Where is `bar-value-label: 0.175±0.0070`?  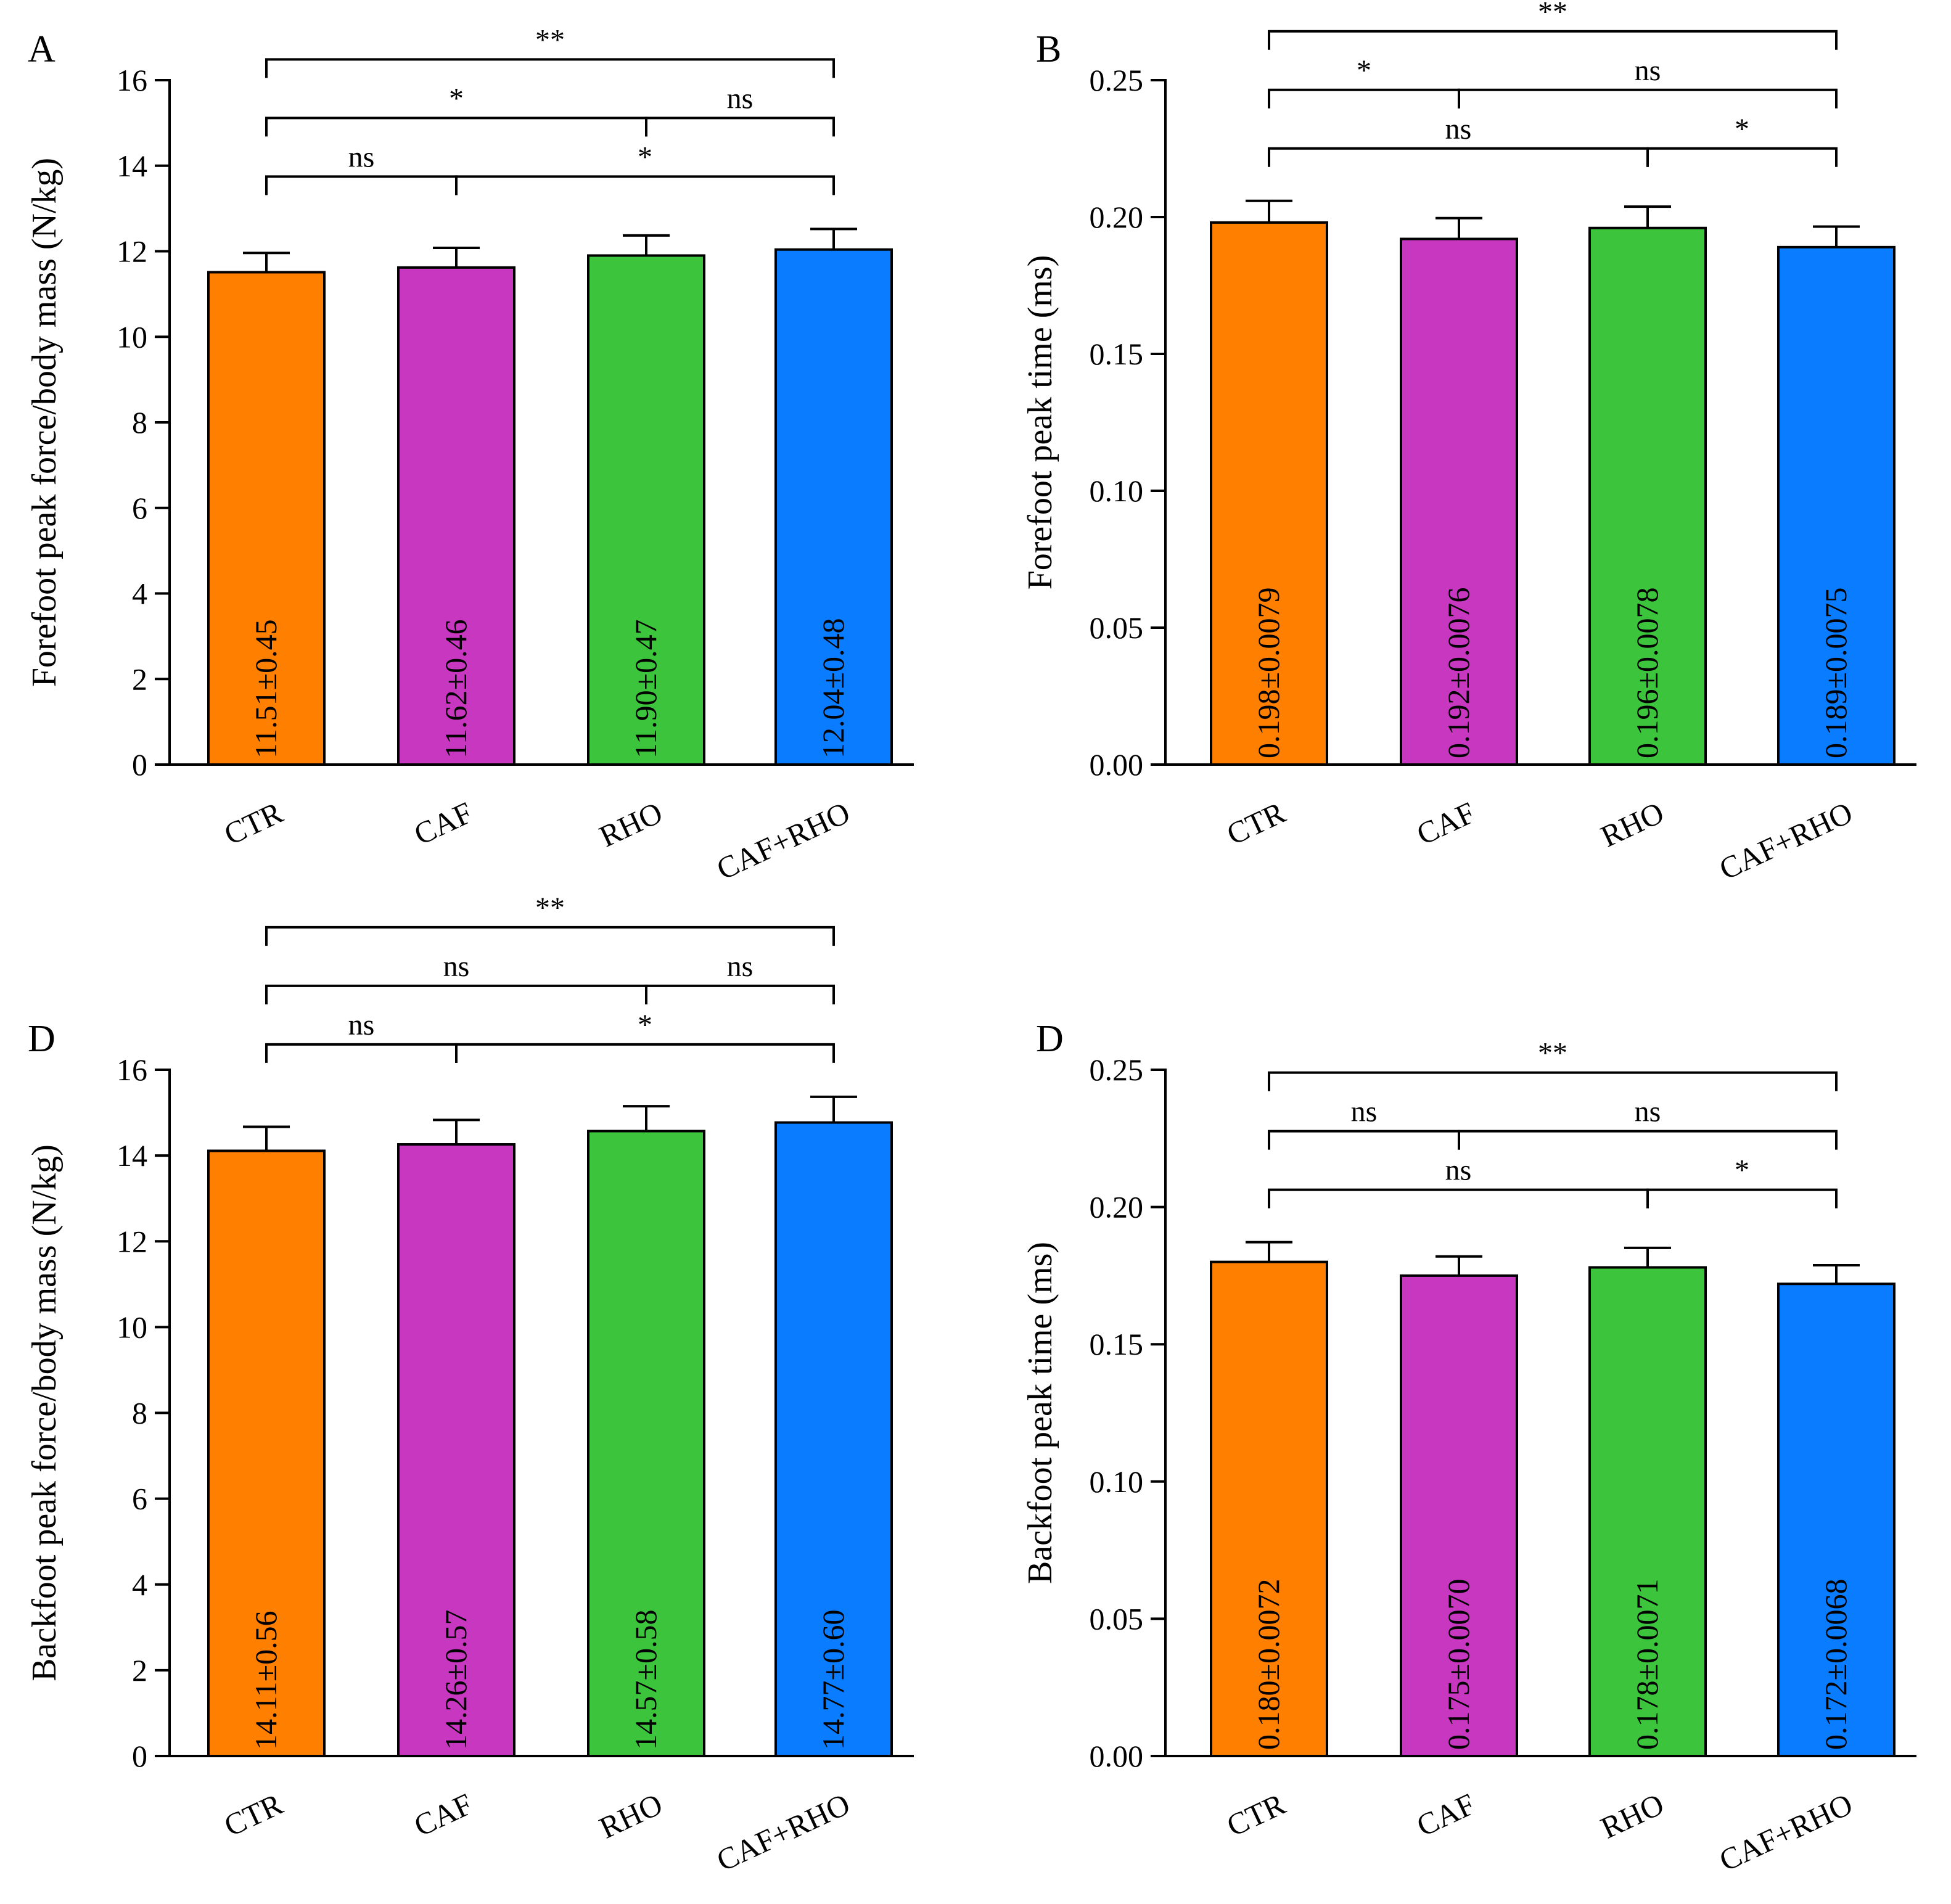 bar-value-label: 0.175±0.0070 is located at coordinates (1458, 1664).